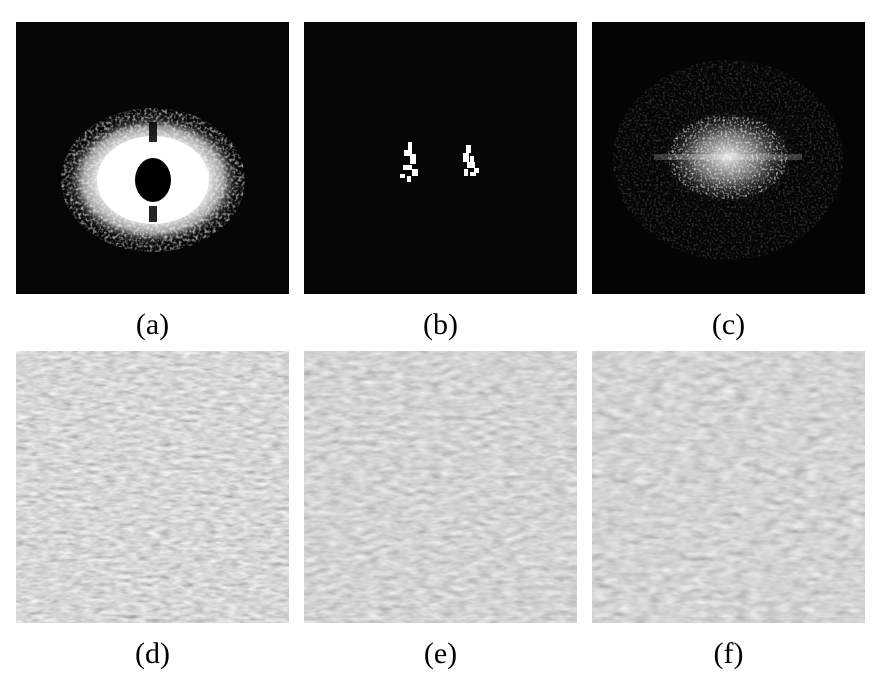 The height and width of the screenshot is (690, 882). I want to click on diffuse-spectrum-graphic, so click(728, 158).